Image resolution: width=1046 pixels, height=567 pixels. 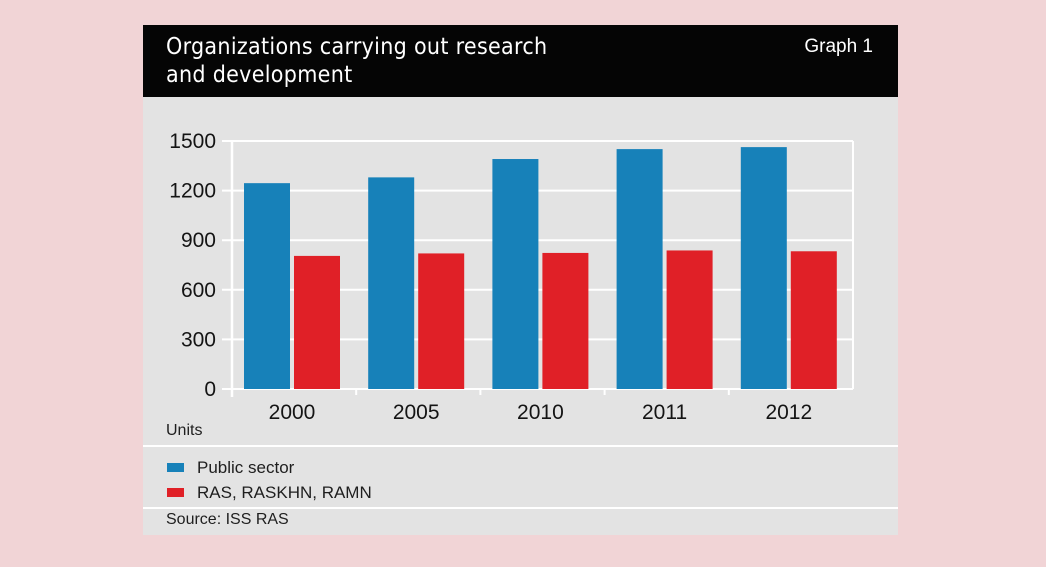 What do you see at coordinates (838, 46) in the screenshot?
I see `graph-number-label: Graph 1` at bounding box center [838, 46].